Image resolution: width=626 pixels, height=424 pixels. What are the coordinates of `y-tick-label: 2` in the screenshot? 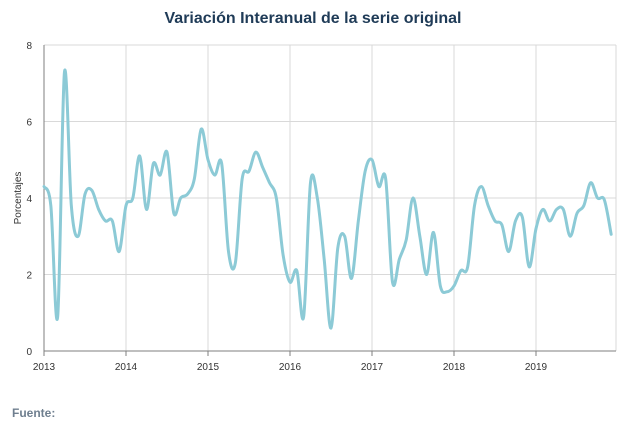 It's located at (29, 276).